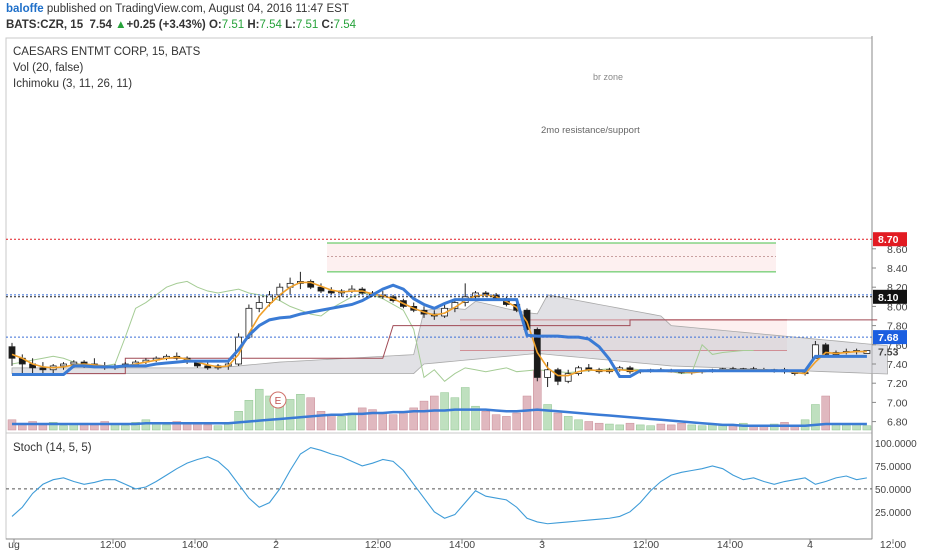 This screenshot has width=932, height=550. I want to click on earnings-label: E, so click(278, 401).